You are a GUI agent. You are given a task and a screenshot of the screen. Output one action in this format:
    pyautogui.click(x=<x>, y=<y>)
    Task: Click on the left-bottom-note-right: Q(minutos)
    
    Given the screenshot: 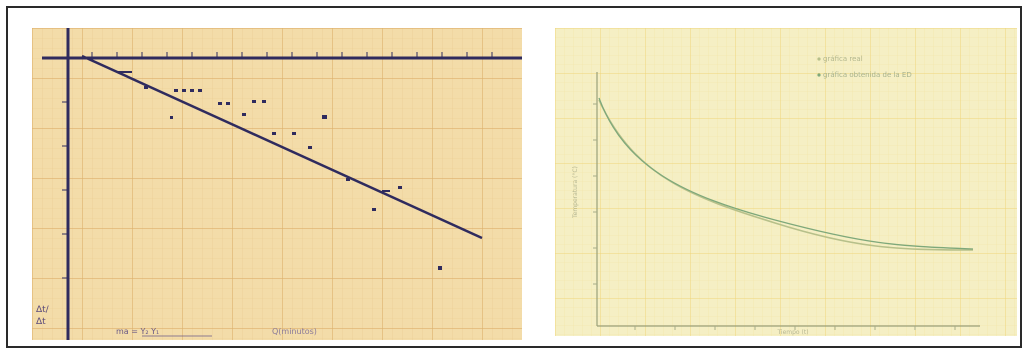 What is the action you would take?
    pyautogui.click(x=294, y=331)
    